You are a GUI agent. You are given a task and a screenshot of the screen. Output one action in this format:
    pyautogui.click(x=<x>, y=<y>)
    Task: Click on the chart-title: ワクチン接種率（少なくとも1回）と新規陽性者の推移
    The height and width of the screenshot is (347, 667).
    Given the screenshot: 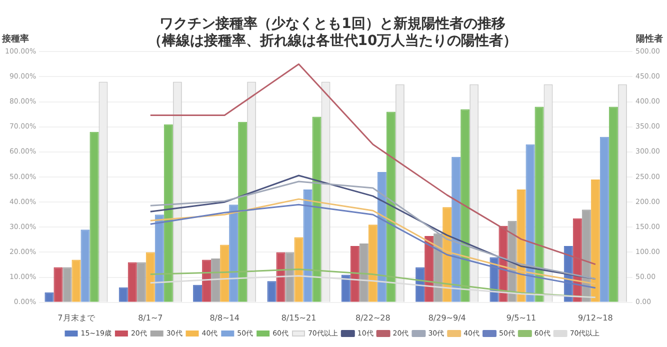 What is the action you would take?
    pyautogui.click(x=333, y=23)
    